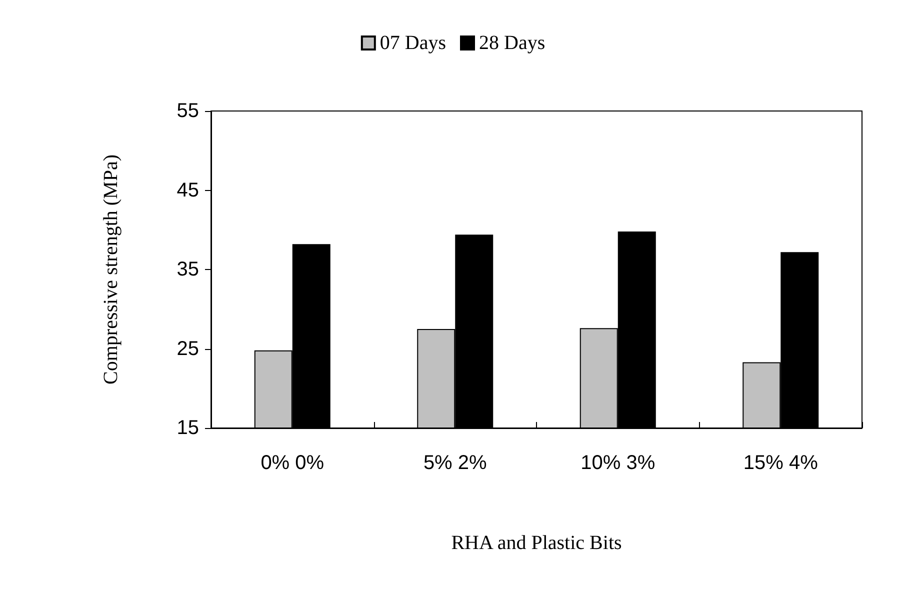 The height and width of the screenshot is (594, 906). I want to click on legend-label: 28 Days, so click(512, 43).